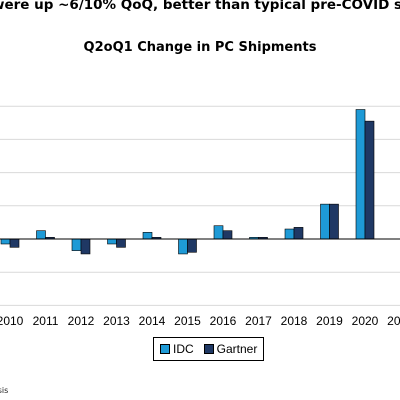 This screenshot has width=400, height=400. I want to click on x-tick-label: 2013, so click(116, 321).